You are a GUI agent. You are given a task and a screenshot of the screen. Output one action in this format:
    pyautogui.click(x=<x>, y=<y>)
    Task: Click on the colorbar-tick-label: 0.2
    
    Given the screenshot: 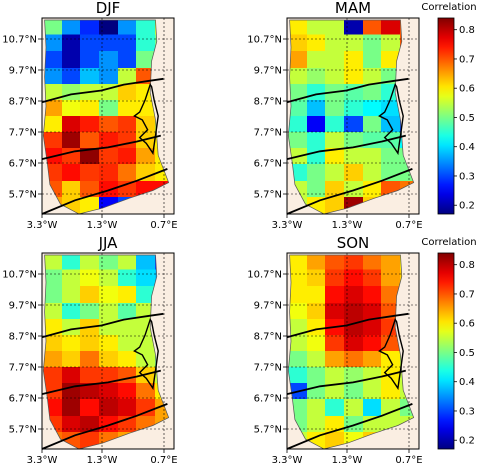 What is the action you would take?
    pyautogui.click(x=467, y=441)
    